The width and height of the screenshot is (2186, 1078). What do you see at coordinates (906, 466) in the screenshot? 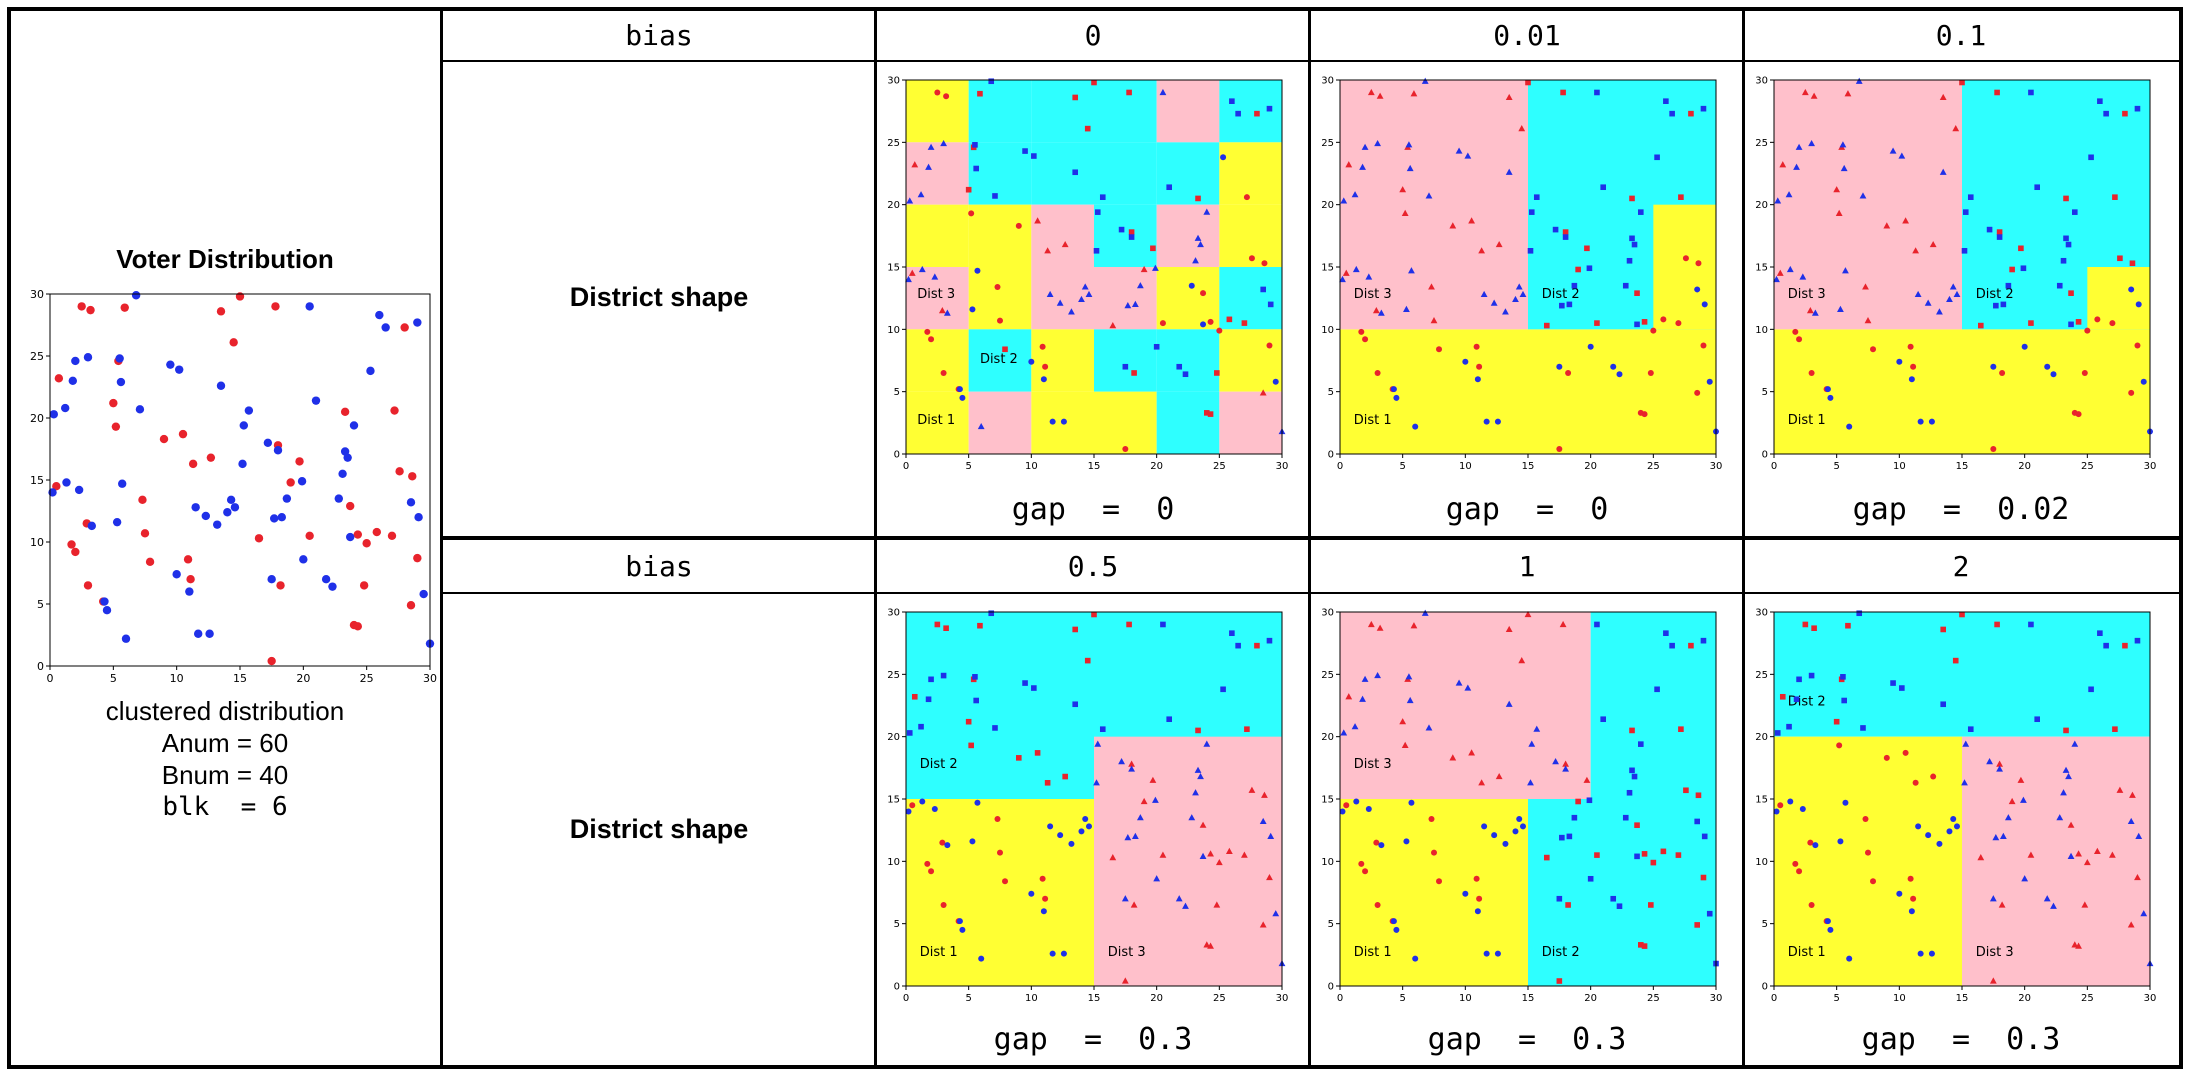
I see `x-tick-label: 0` at bounding box center [906, 466].